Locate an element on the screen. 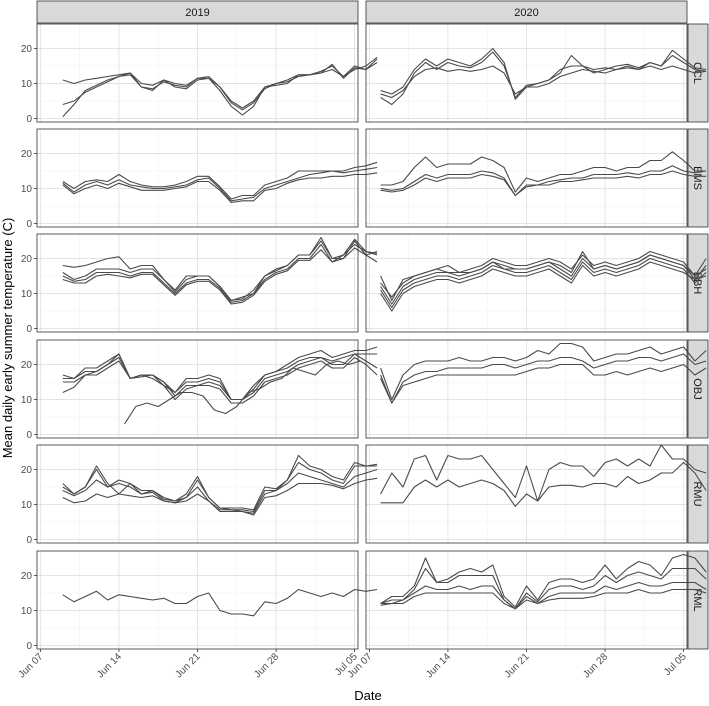 The width and height of the screenshot is (709, 706). panel-series-2019-EMS is located at coordinates (220, 182).